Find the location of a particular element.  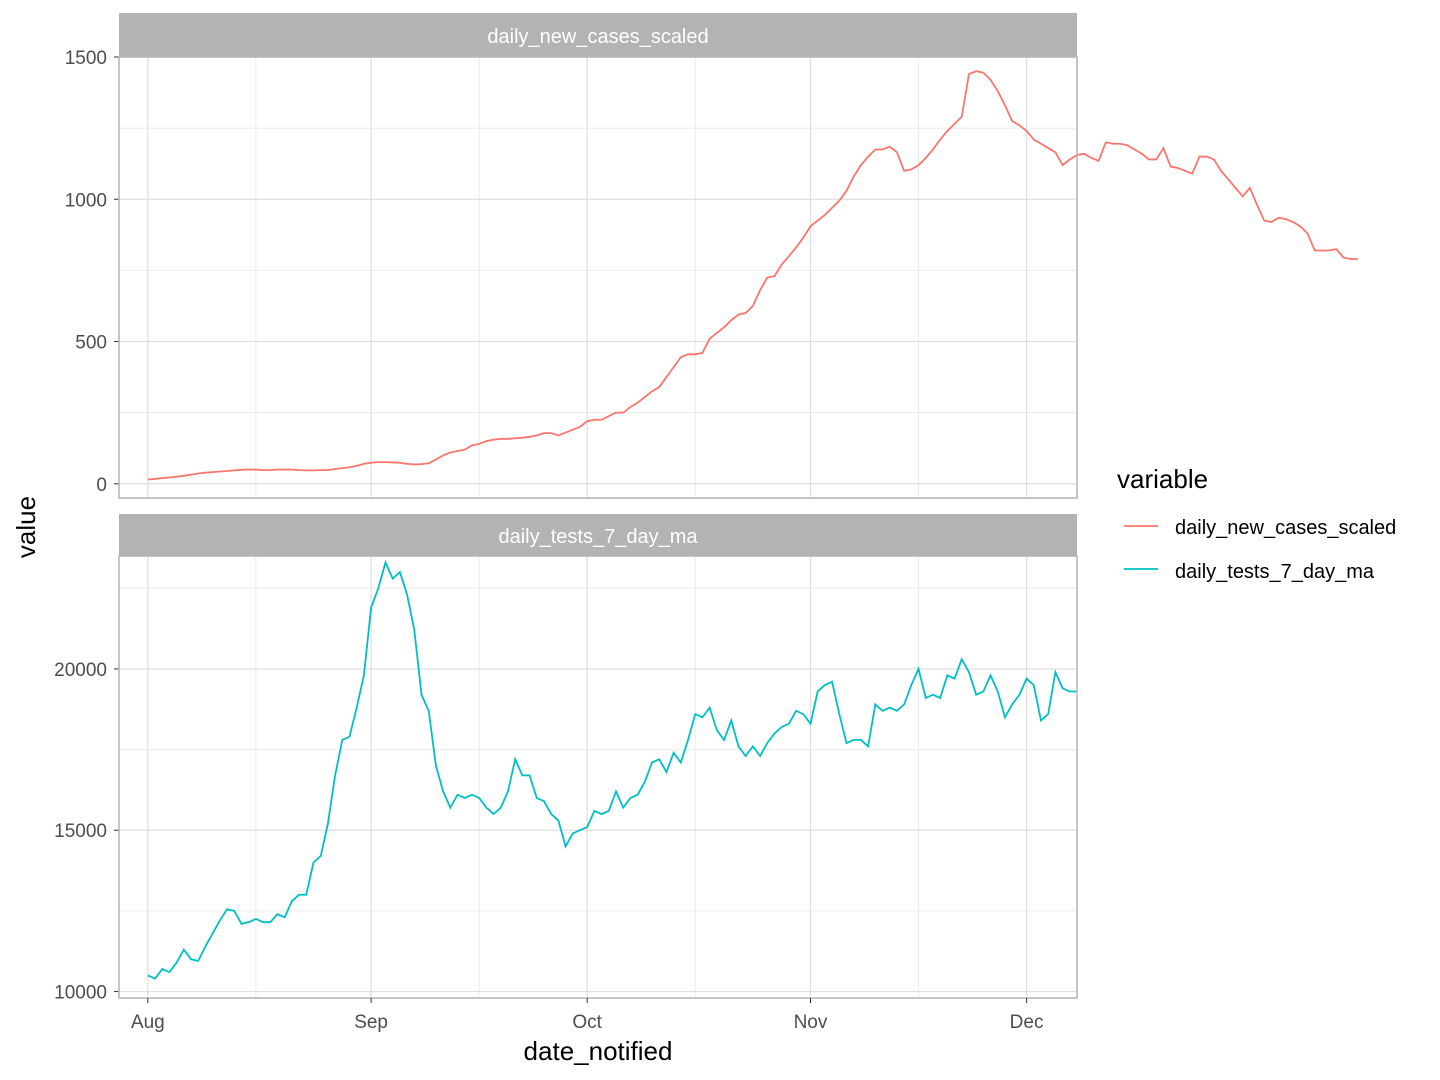

x-axis-ticks: Aug Sep Oct Nov Dec is located at coordinates (587, 1015).